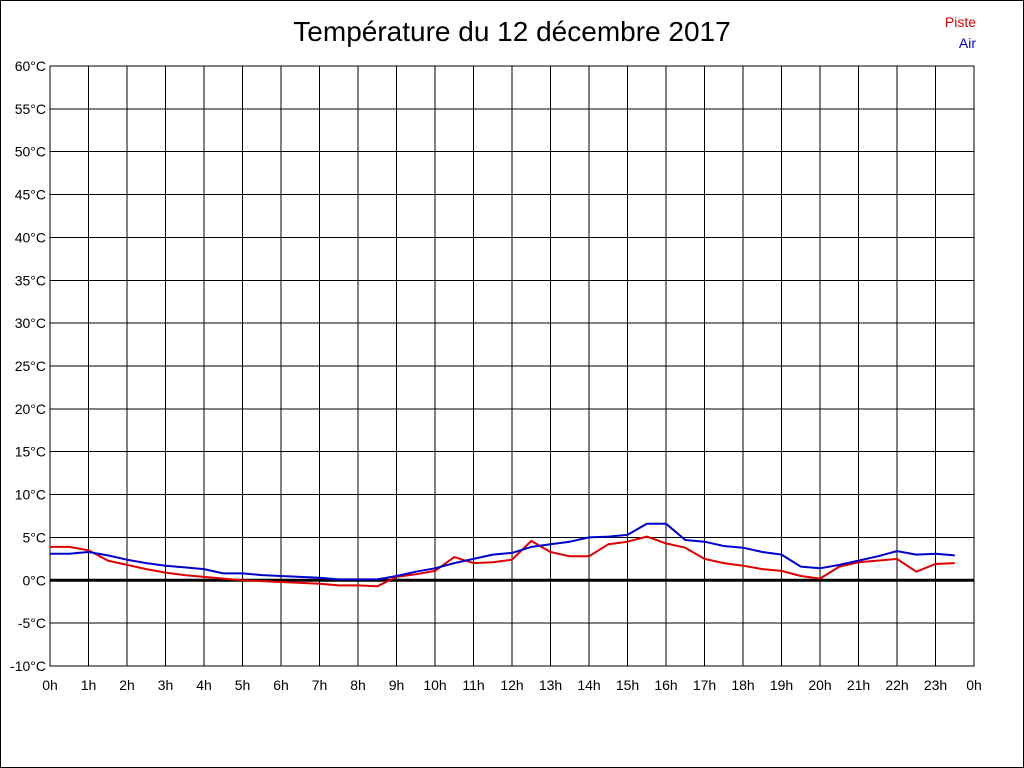 The image size is (1024, 768). I want to click on y-tick-label: -5°C, so click(32, 623).